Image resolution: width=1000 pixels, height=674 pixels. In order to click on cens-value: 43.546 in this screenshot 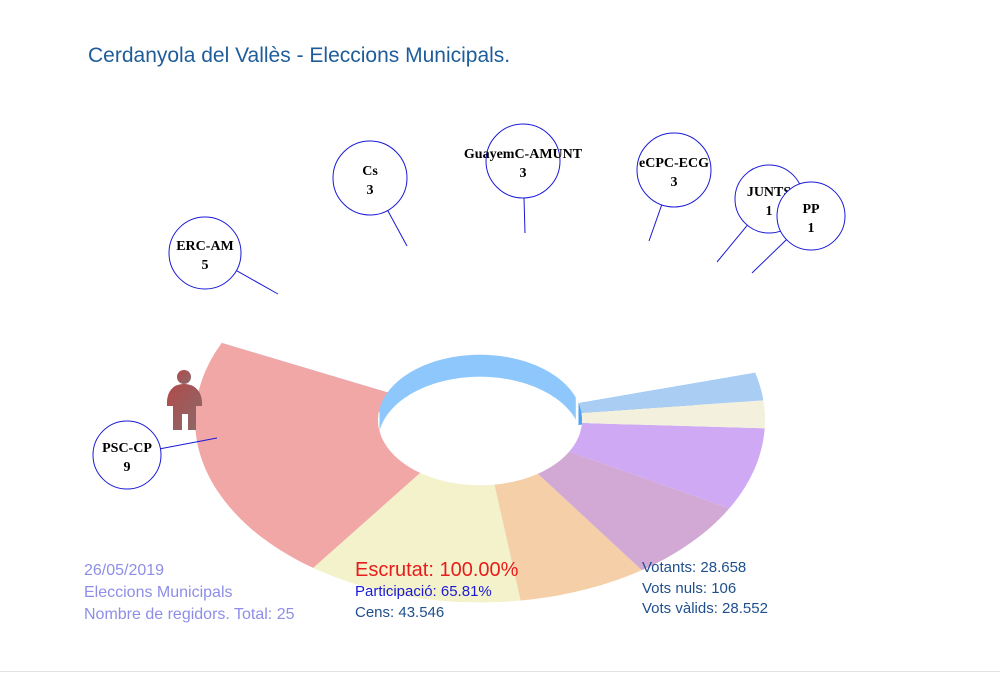, I will do `click(421, 612)`.